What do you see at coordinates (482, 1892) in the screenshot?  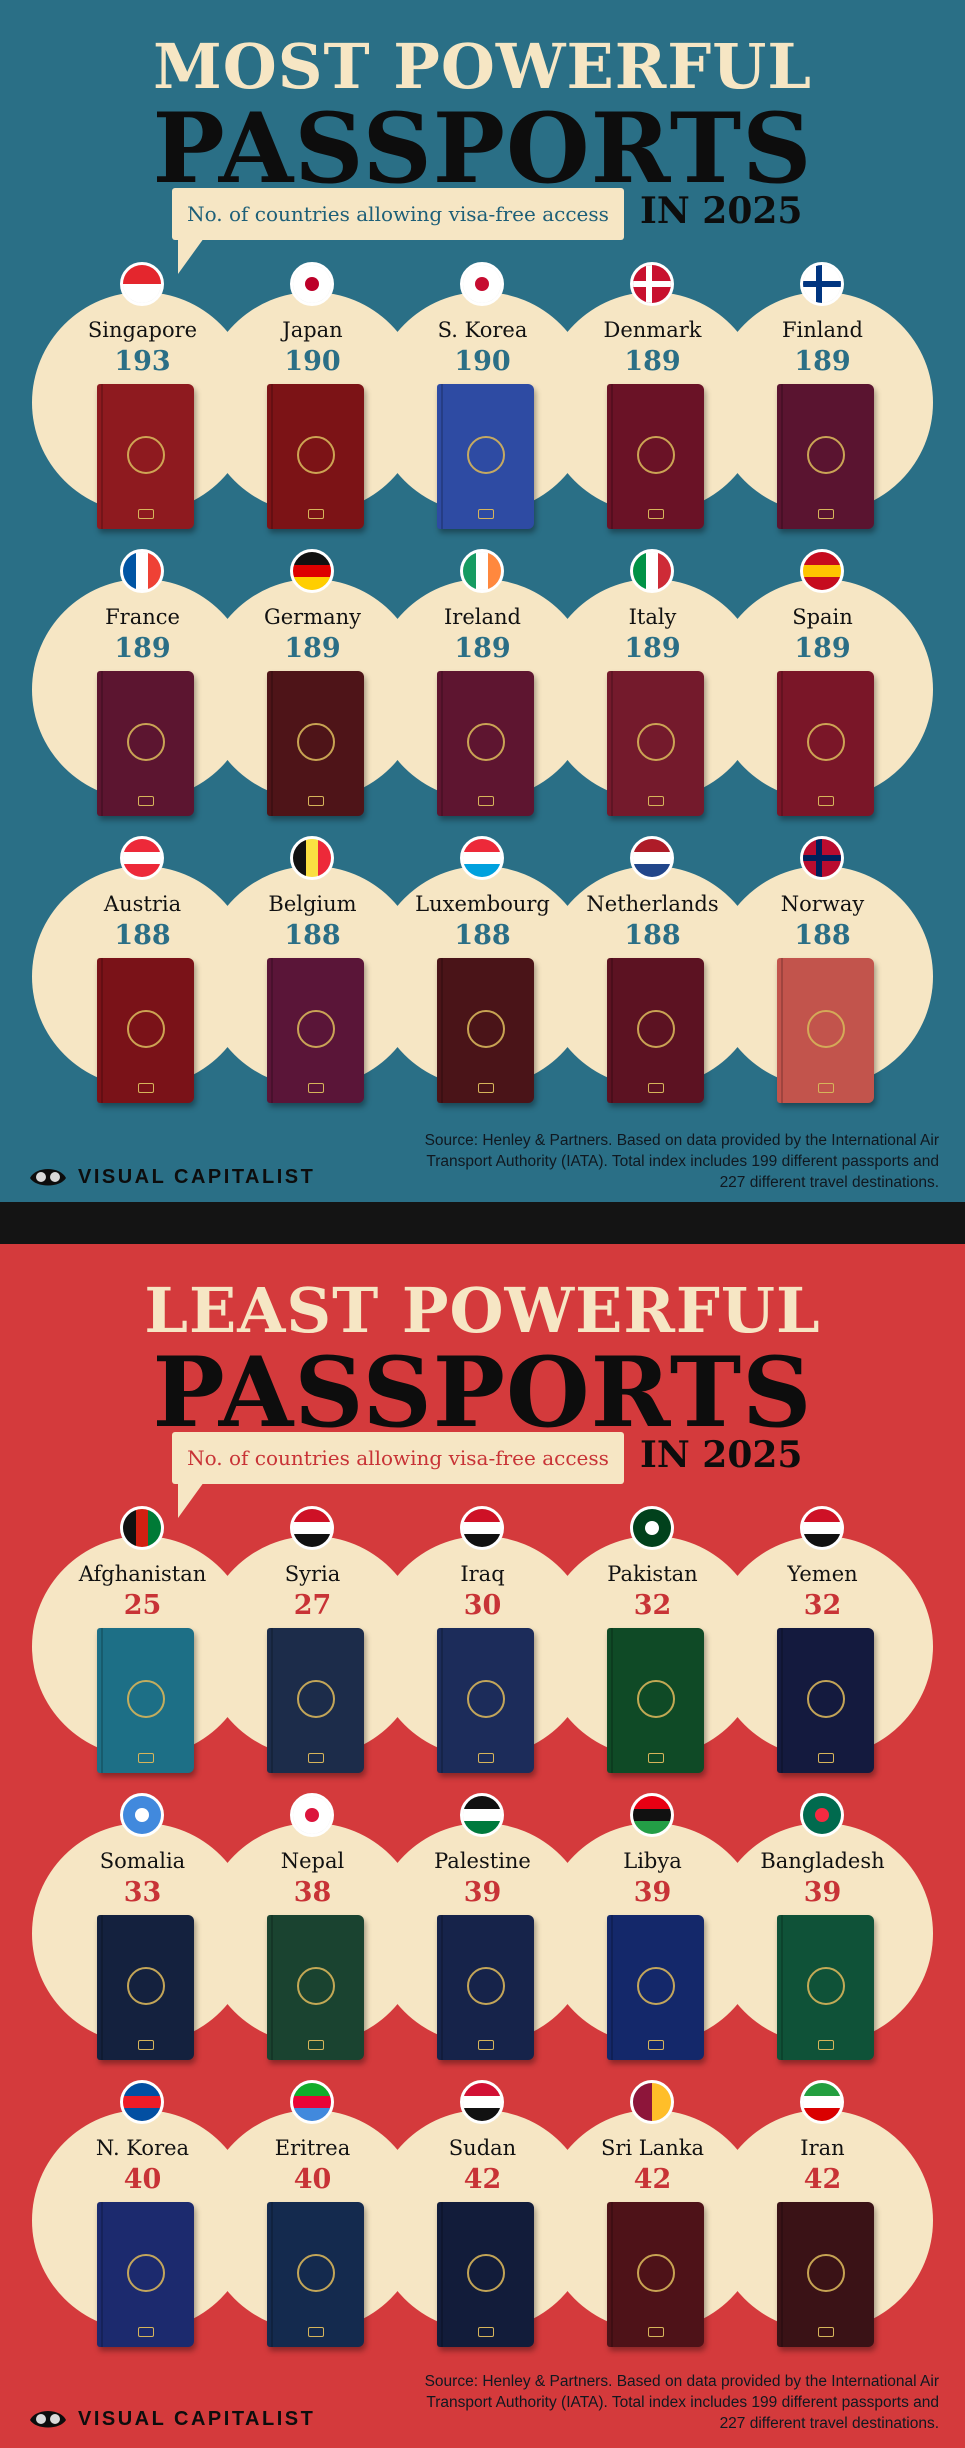 I see `visa-free-score: 39` at bounding box center [482, 1892].